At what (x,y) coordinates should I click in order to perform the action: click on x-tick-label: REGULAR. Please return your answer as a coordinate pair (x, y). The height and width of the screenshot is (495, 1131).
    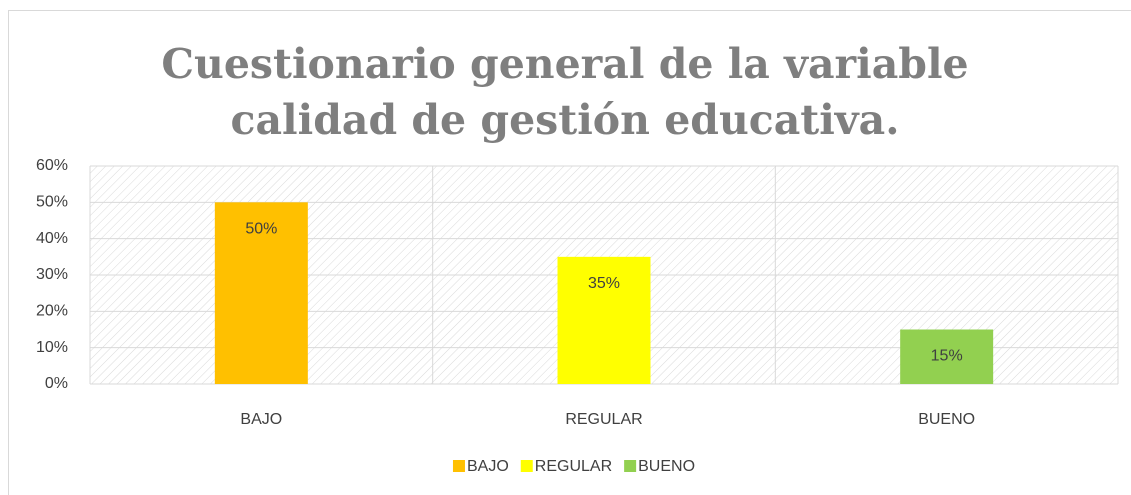
    Looking at the image, I should click on (603, 419).